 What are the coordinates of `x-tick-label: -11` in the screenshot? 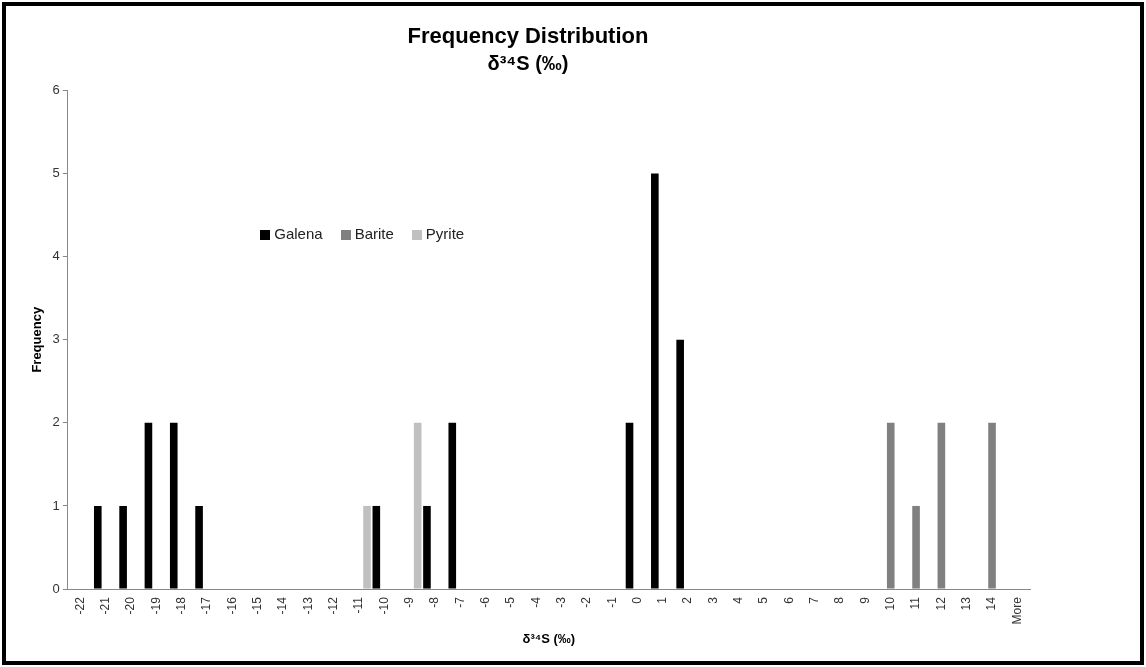 It's located at (358, 605).